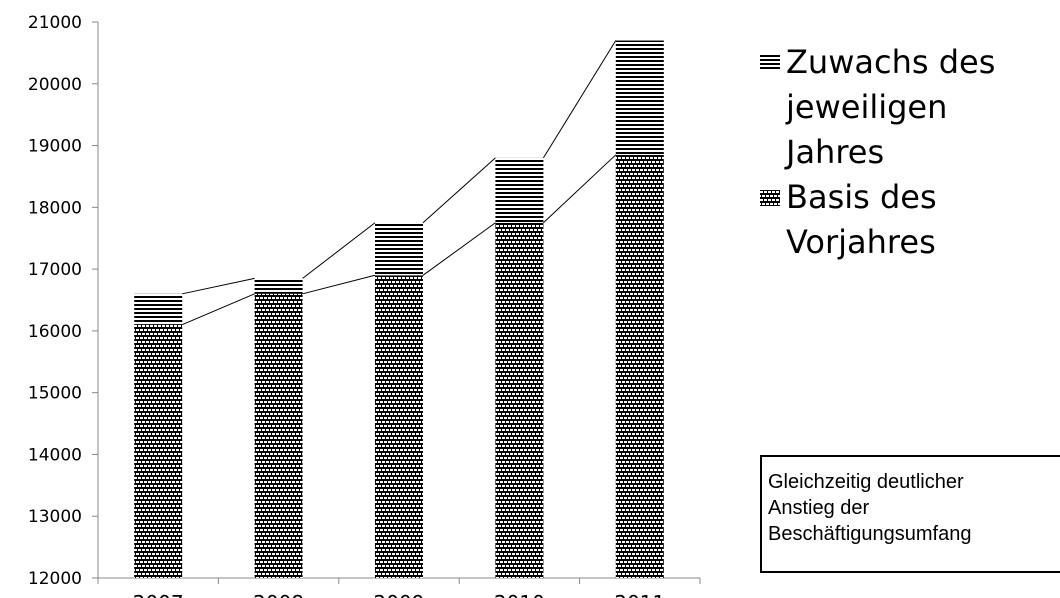  What do you see at coordinates (399, 594) in the screenshot?
I see `x-tick-label: 2009` at bounding box center [399, 594].